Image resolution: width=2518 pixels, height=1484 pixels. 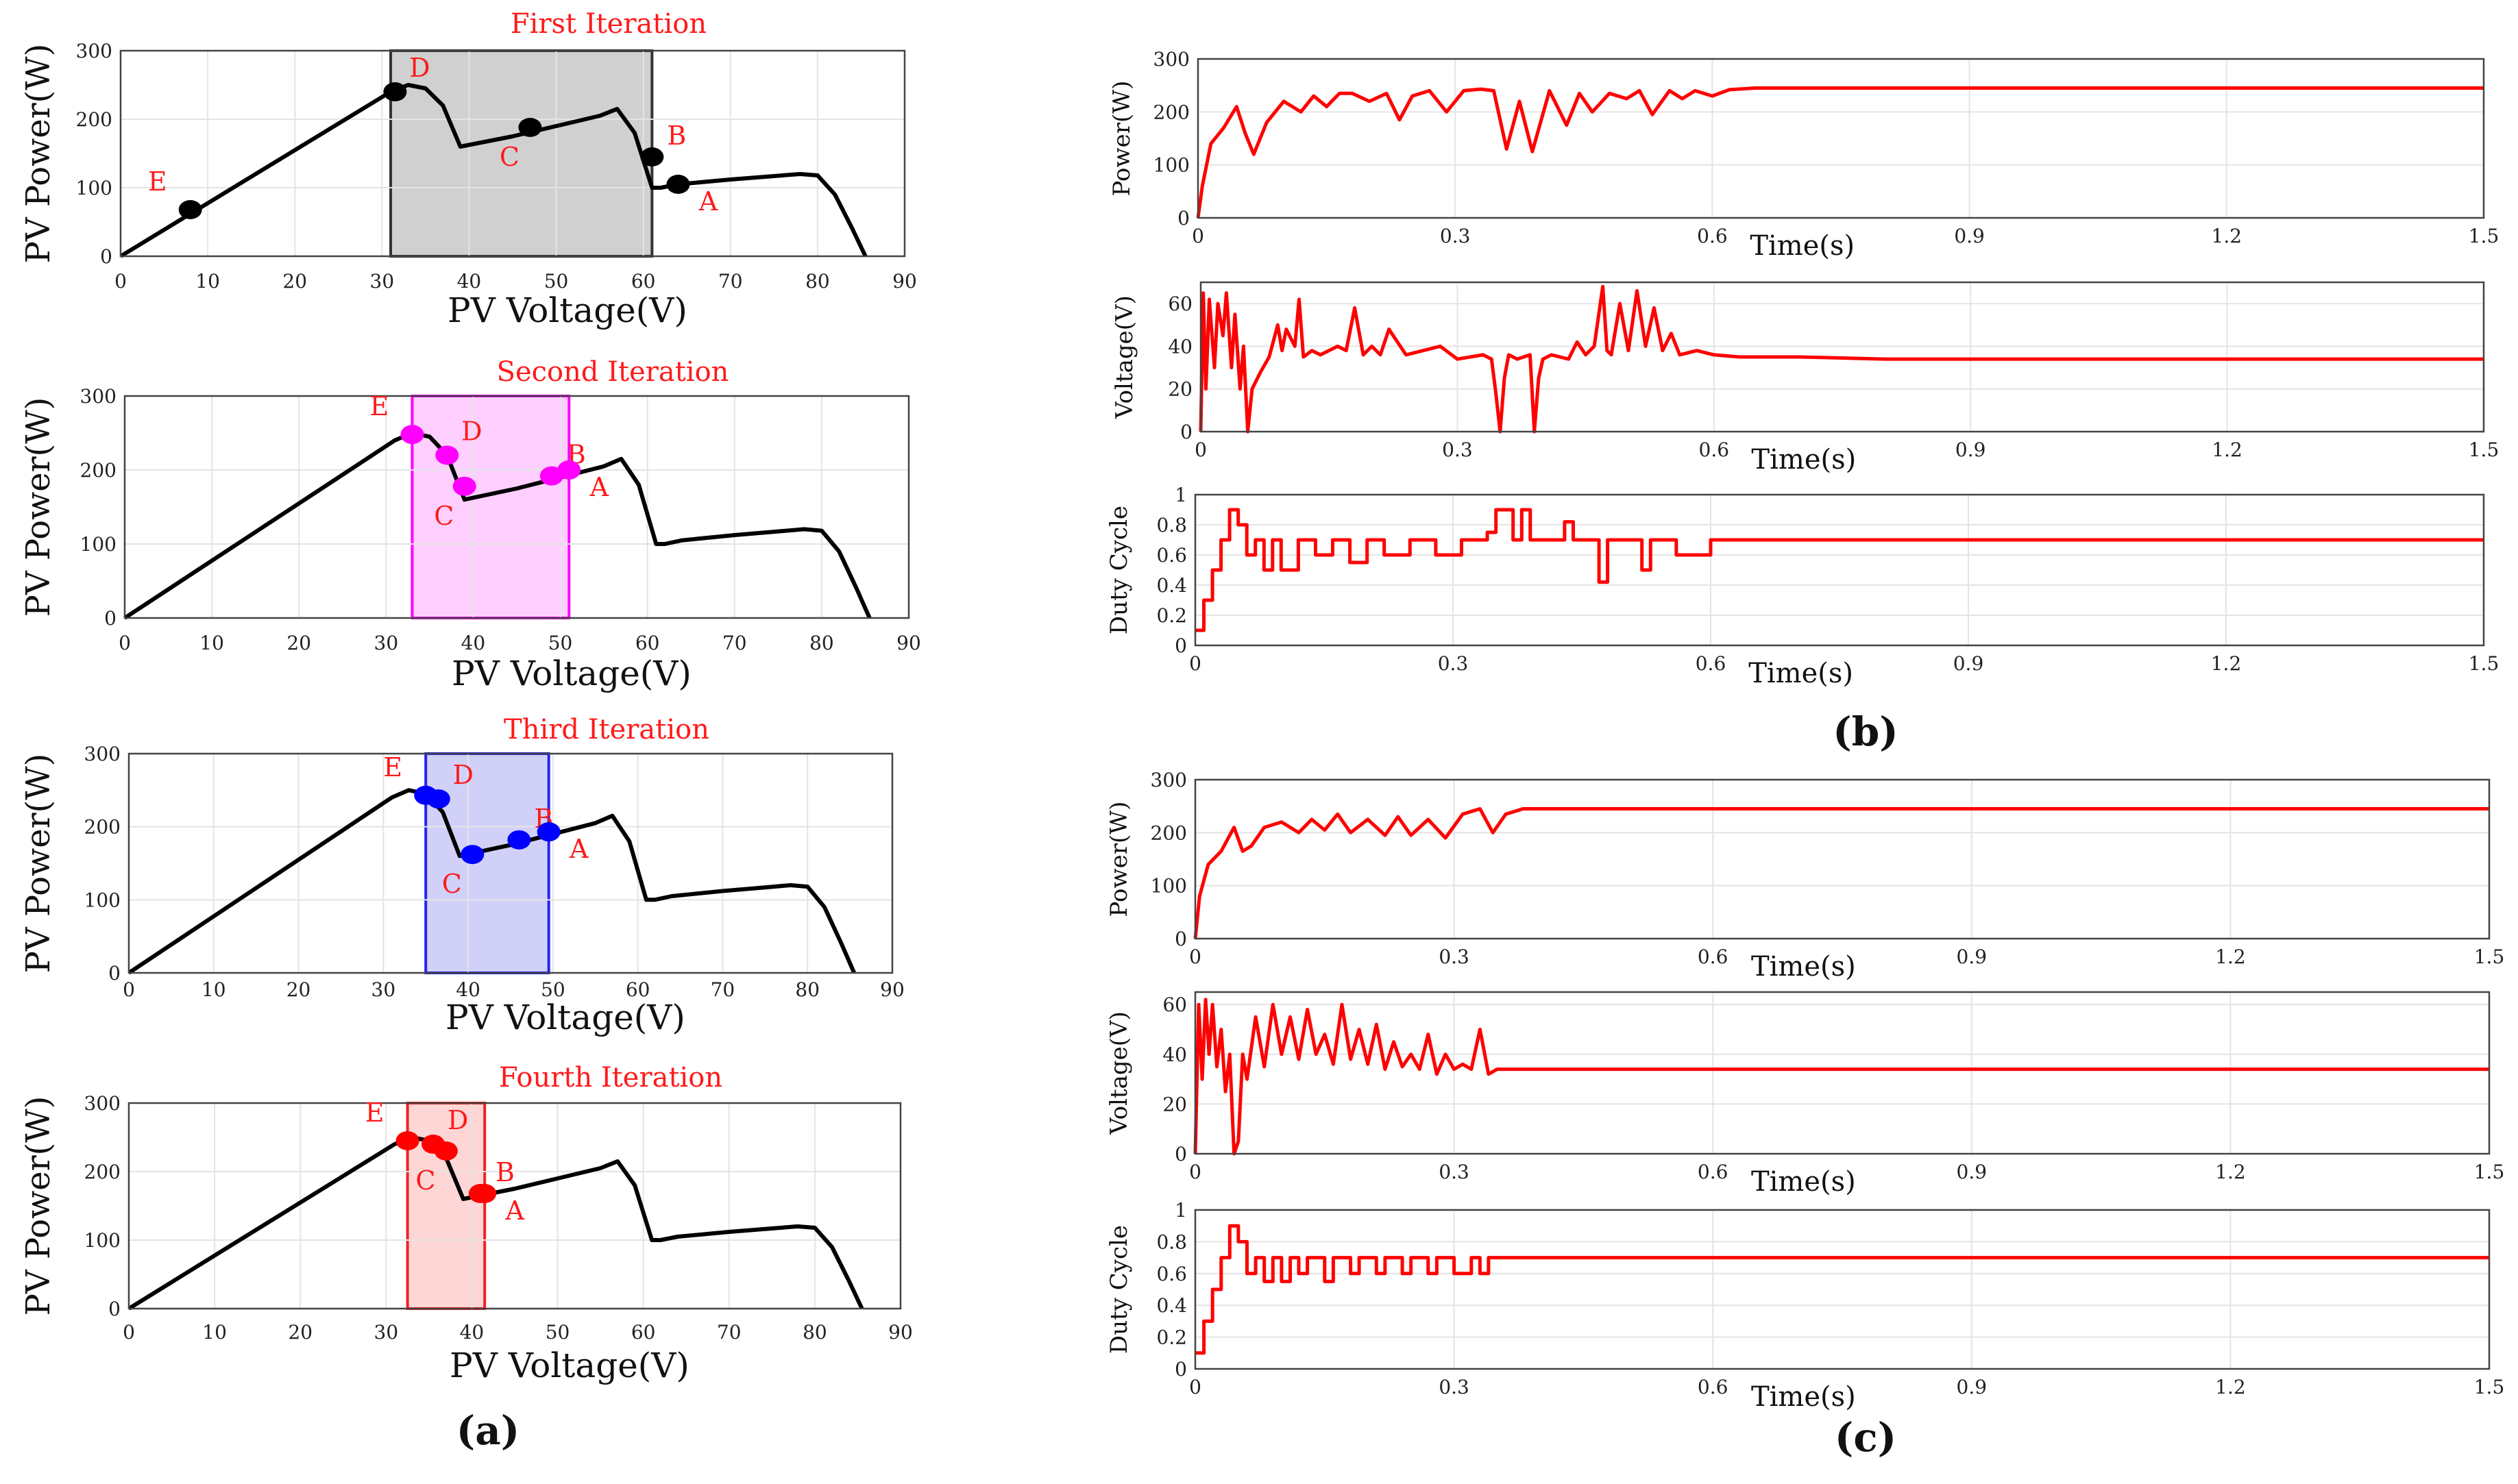 What do you see at coordinates (157, 182) in the screenshot?
I see `point-label: E` at bounding box center [157, 182].